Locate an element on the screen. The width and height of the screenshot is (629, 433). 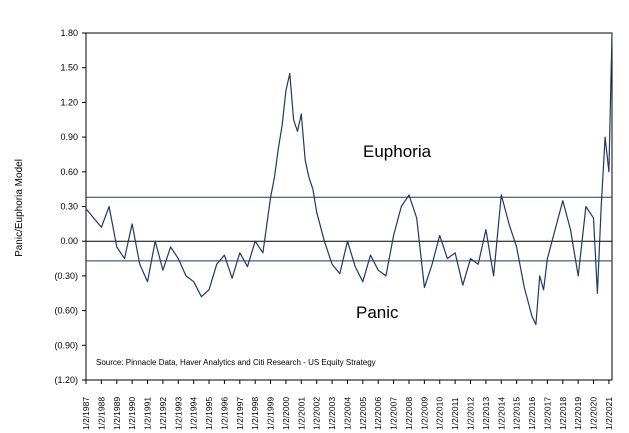
x-tick-label: 1/2/1992 is located at coordinates (163, 413).